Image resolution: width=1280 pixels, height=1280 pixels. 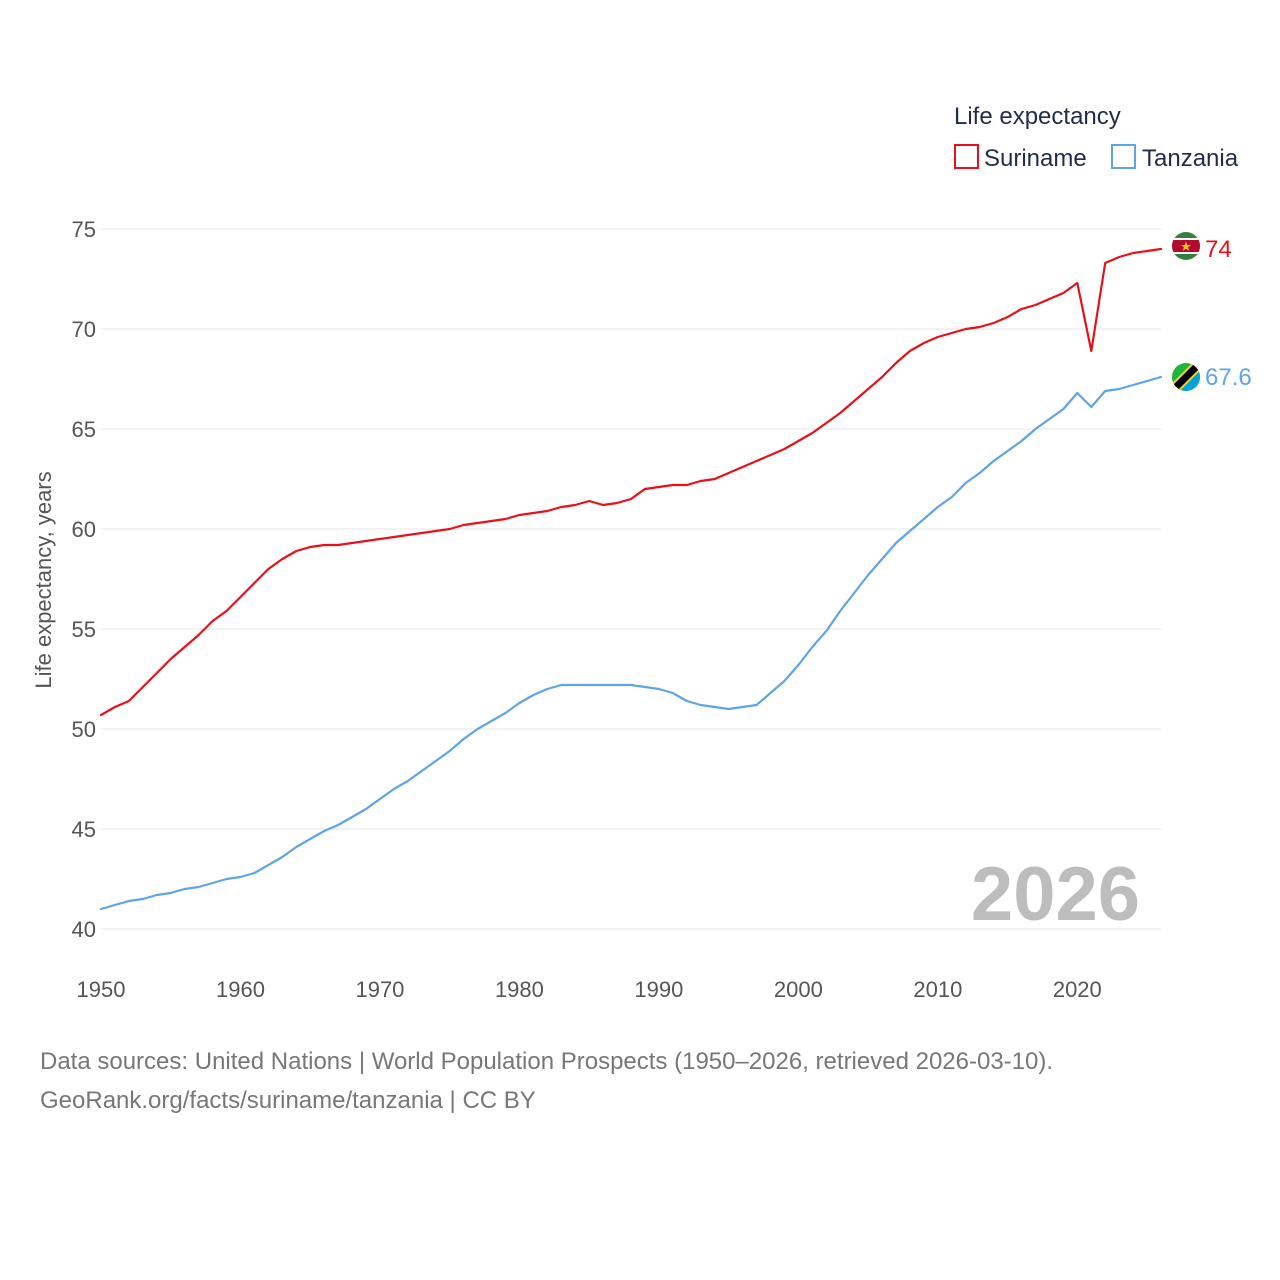 What do you see at coordinates (1096, 137) in the screenshot?
I see `legend: Life expectancy Suriname Tanzania` at bounding box center [1096, 137].